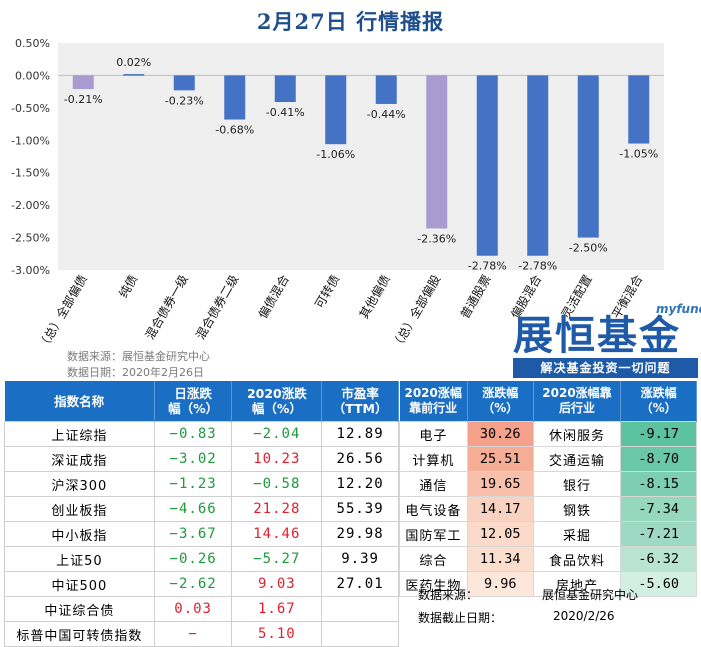 The width and height of the screenshot is (701, 647). I want to click on bottom-industry-change: -6.32, so click(658, 559).